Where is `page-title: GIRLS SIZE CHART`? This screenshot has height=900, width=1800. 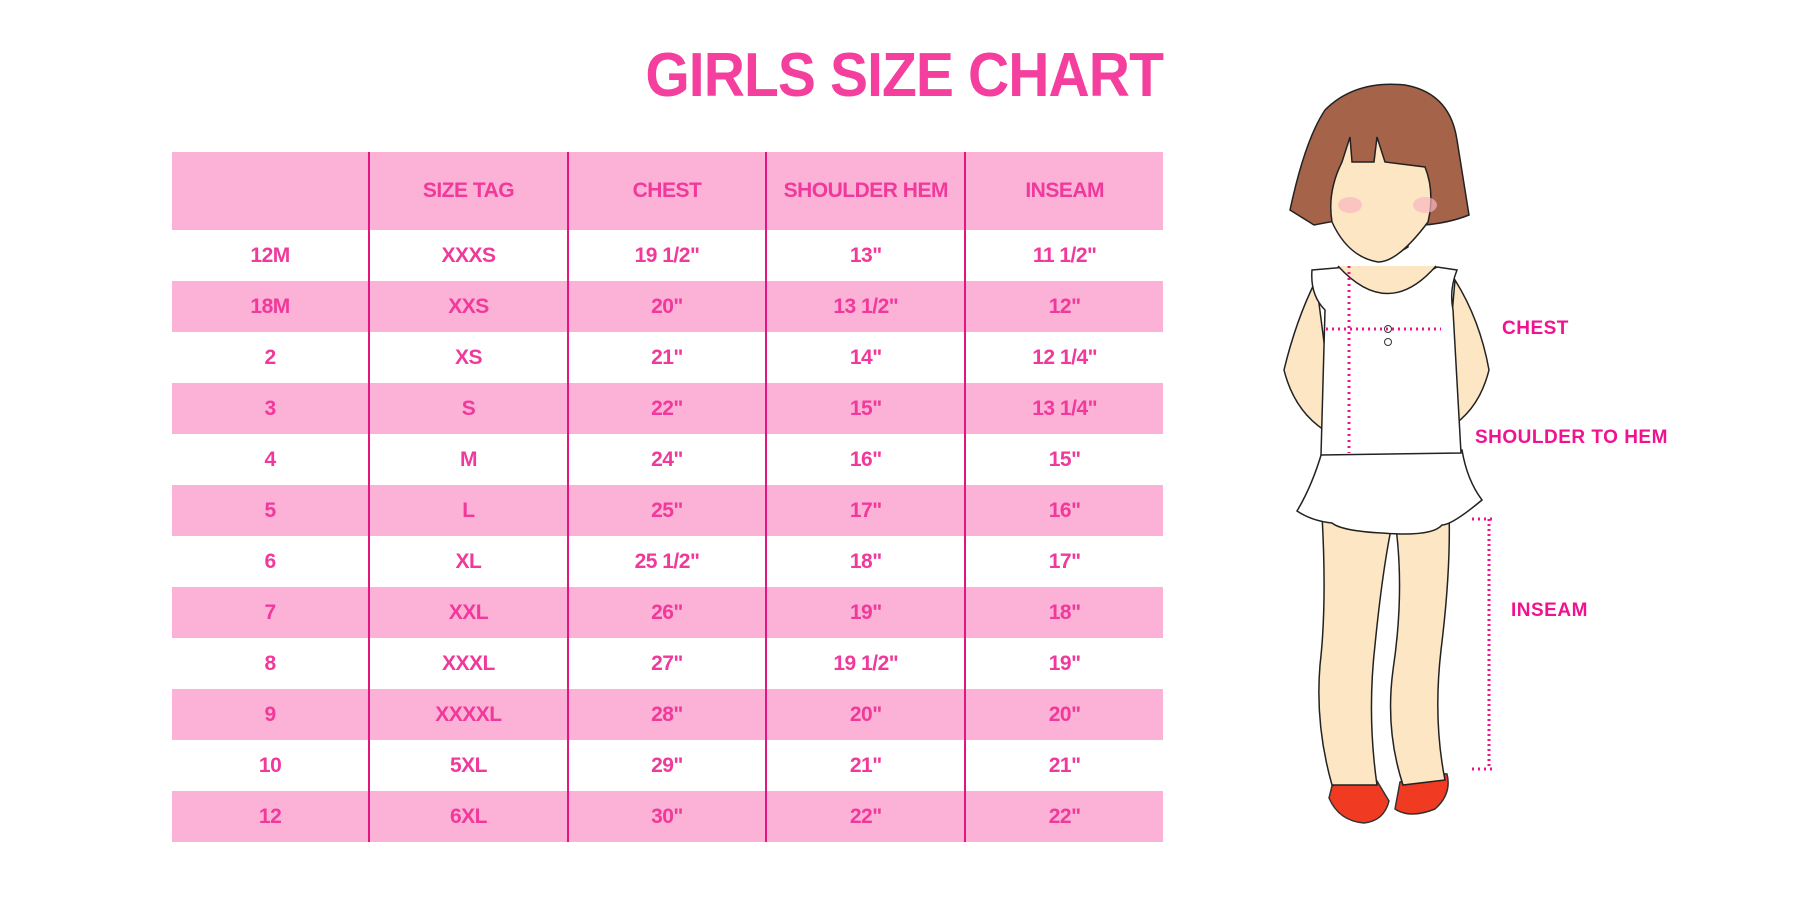
page-title: GIRLS SIZE CHART is located at coordinates (904, 75).